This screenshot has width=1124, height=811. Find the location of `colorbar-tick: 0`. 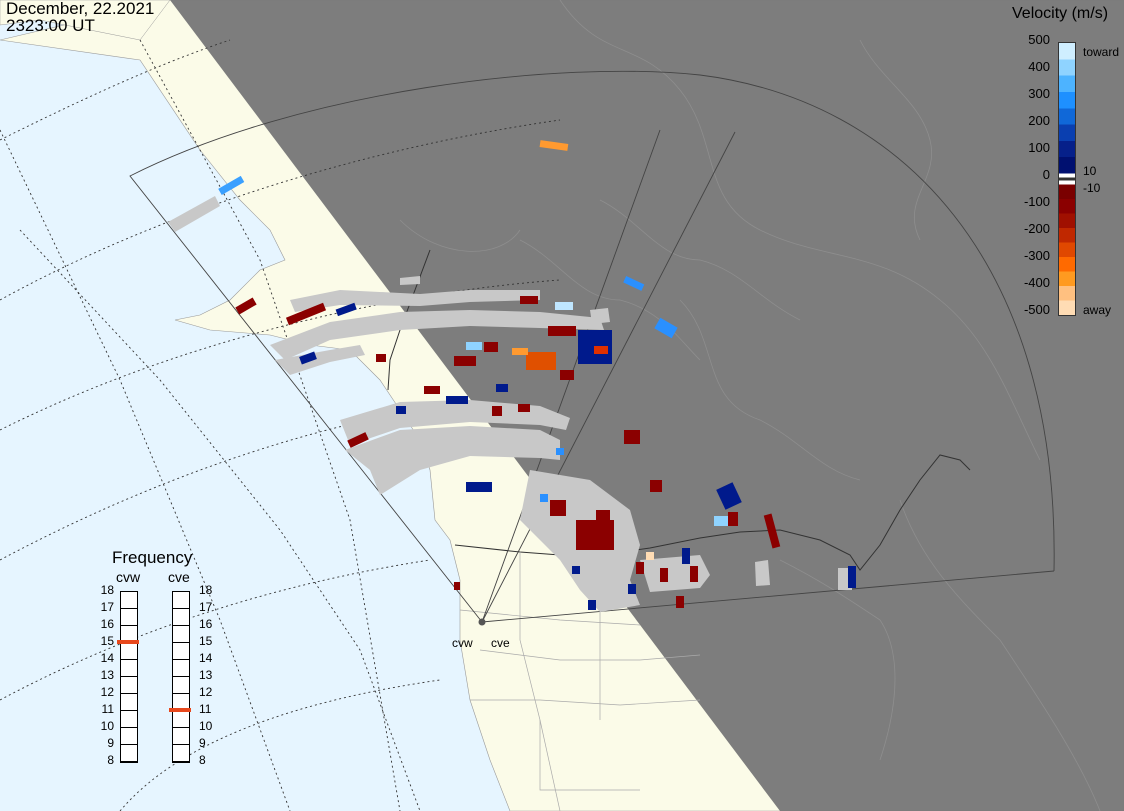

colorbar-tick: 0 is located at coordinates (1046, 174).